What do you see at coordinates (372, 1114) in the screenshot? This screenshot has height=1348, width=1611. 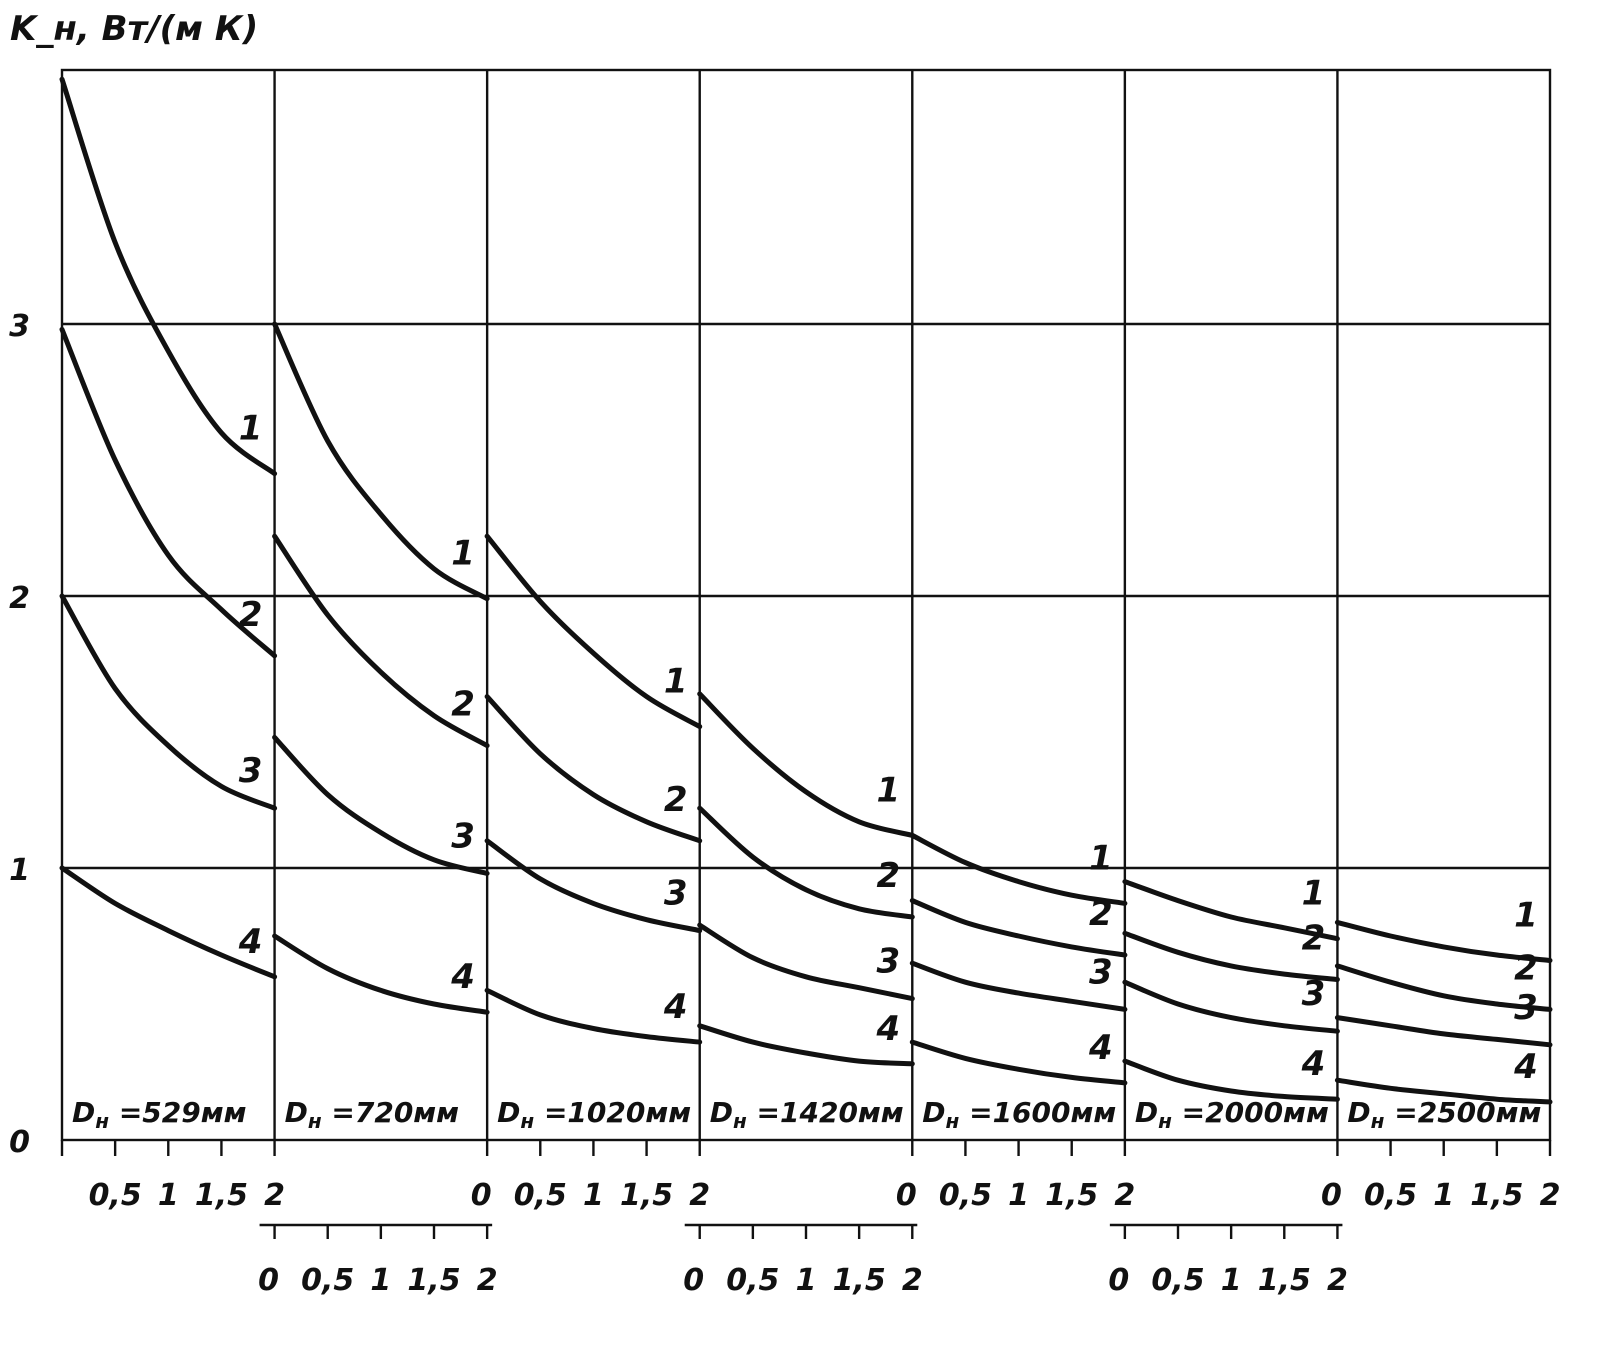 I see `panel-label: Dн =720мм` at bounding box center [372, 1114].